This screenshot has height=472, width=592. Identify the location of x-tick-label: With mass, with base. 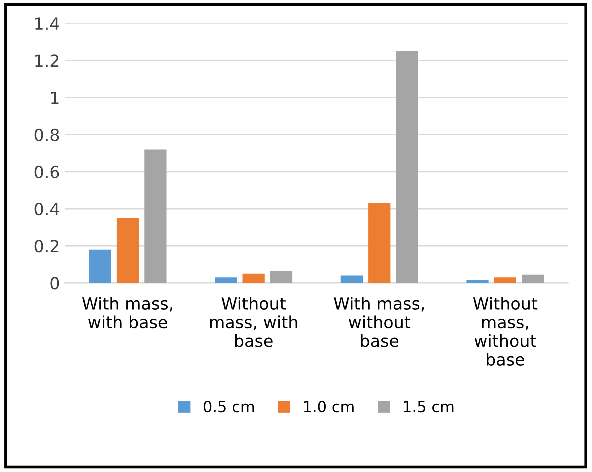
(127, 313).